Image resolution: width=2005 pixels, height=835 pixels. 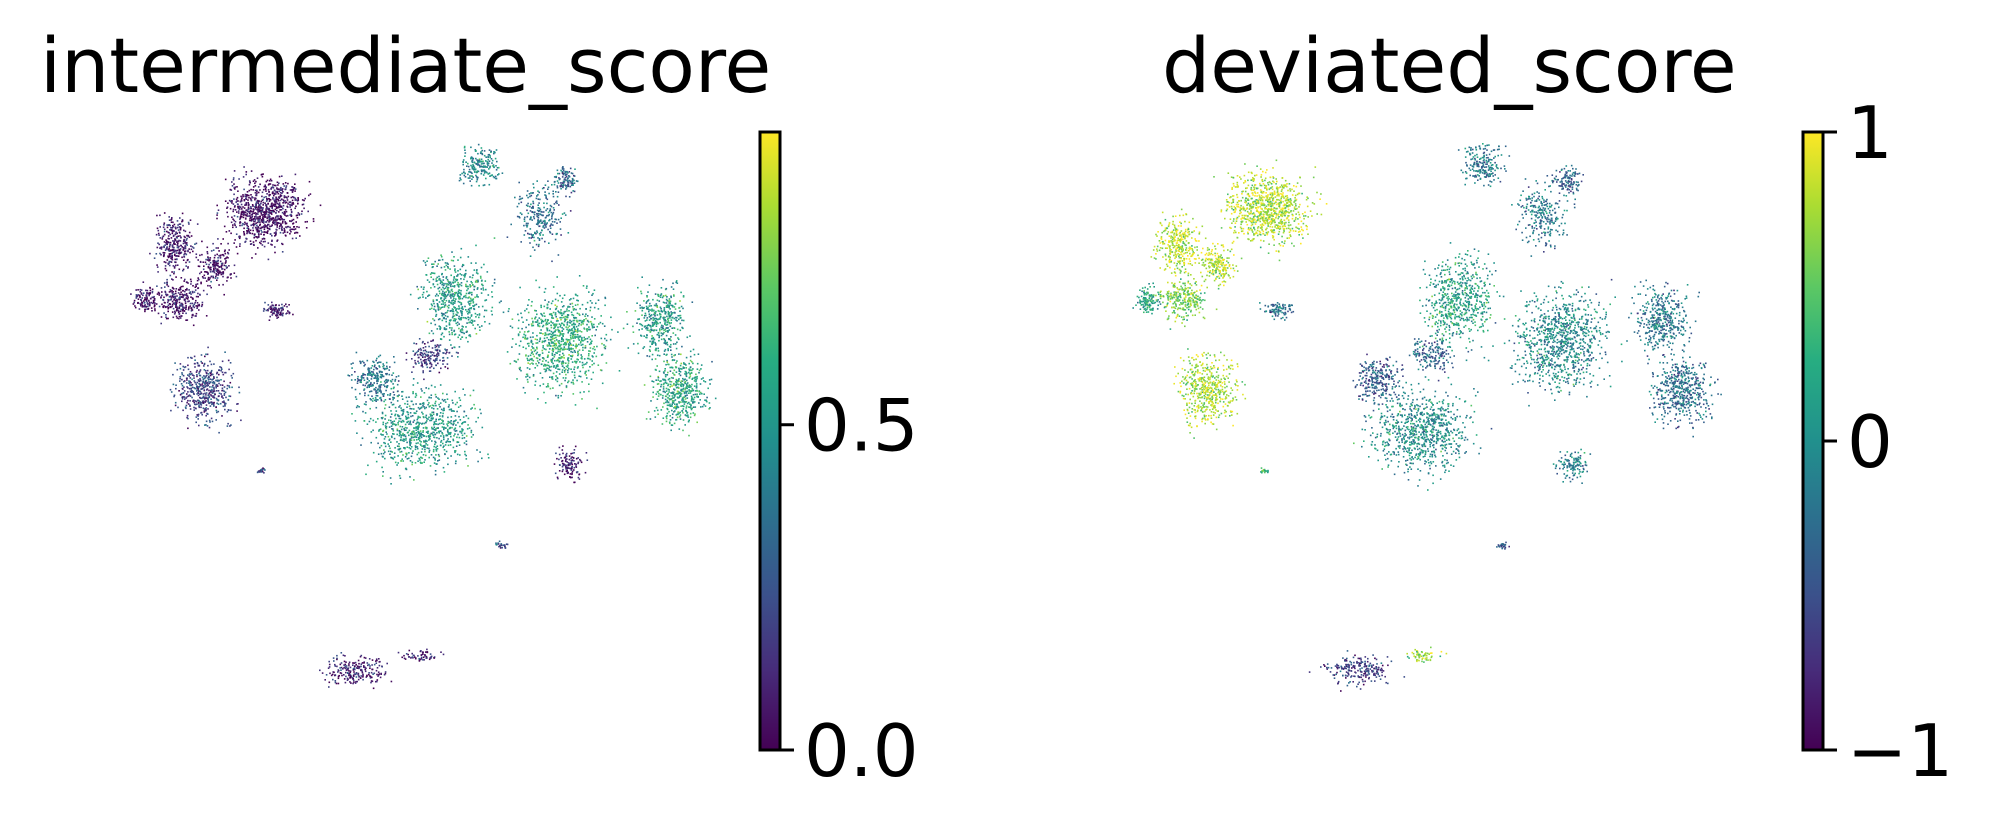 What do you see at coordinates (1449, 65) in the screenshot?
I see `chart-title: deviated_score` at bounding box center [1449, 65].